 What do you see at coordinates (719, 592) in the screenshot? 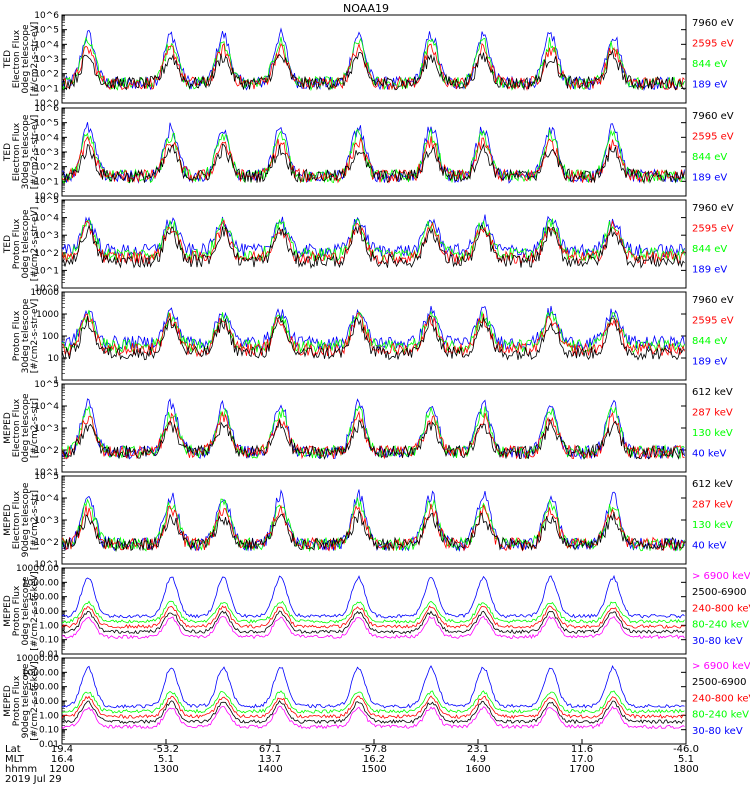
I see `legend-entry: 2500-6900` at bounding box center [719, 592].